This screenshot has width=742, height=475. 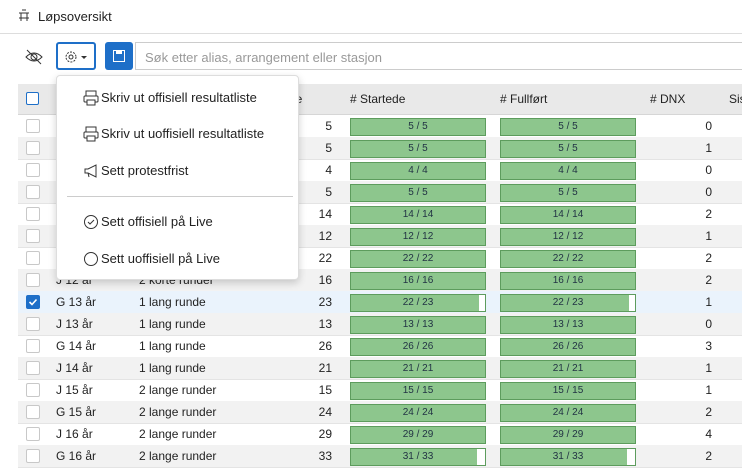 I want to click on progress-label: 22 / 22, so click(x=568, y=258).